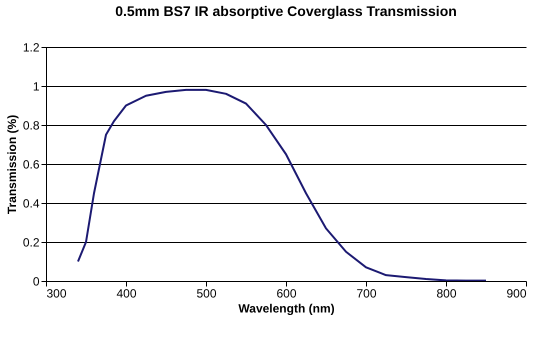  What do you see at coordinates (36, 281) in the screenshot?
I see `y-tick-label: 0` at bounding box center [36, 281].